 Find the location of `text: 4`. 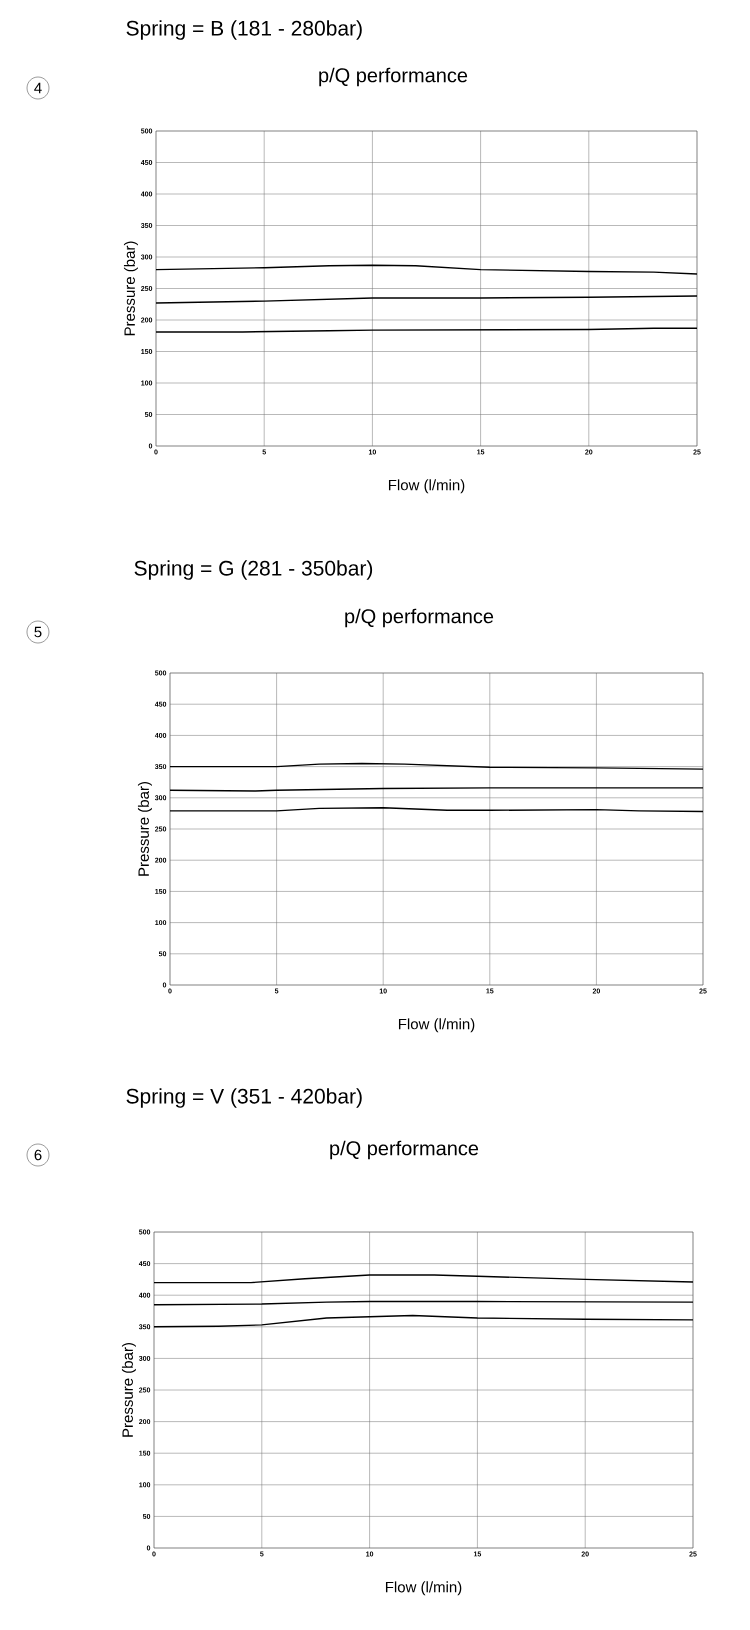

text: 4 is located at coordinates (38, 88).